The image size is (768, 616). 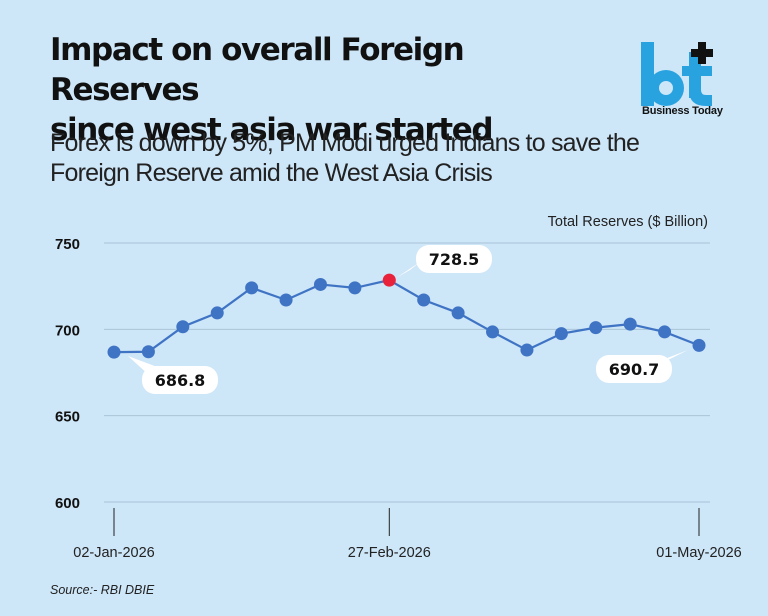 I want to click on data-points, so click(x=406, y=316).